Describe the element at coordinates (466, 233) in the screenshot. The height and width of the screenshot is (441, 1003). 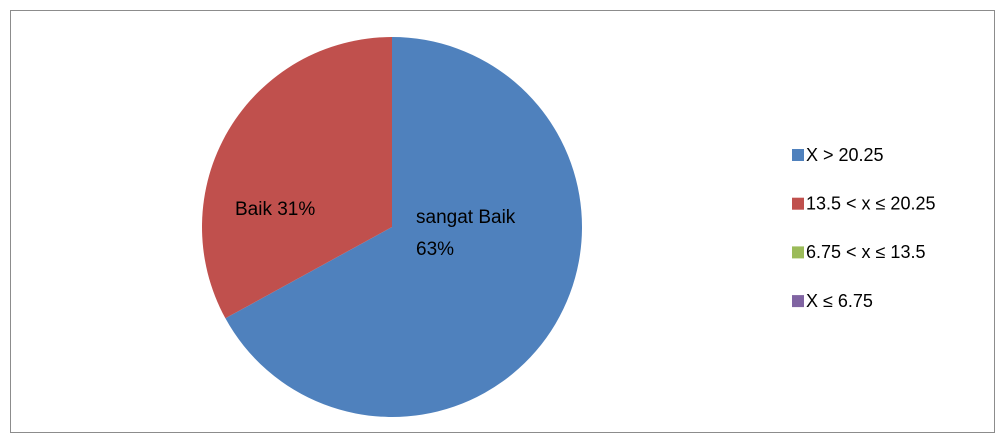
I see `data-label: sangat Baik 63%` at that location.